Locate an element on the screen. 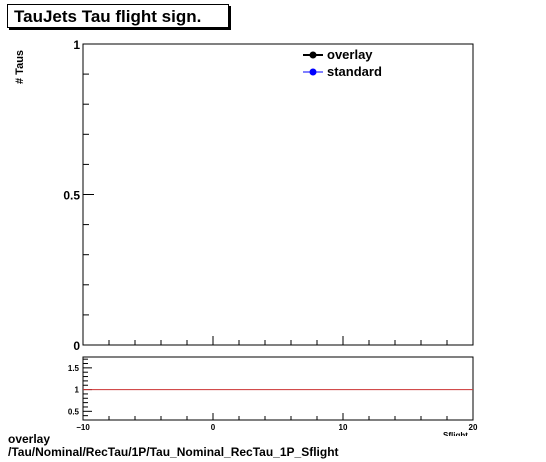 This screenshot has height=462, width=546. legend: overlay standard is located at coordinates (342, 63).